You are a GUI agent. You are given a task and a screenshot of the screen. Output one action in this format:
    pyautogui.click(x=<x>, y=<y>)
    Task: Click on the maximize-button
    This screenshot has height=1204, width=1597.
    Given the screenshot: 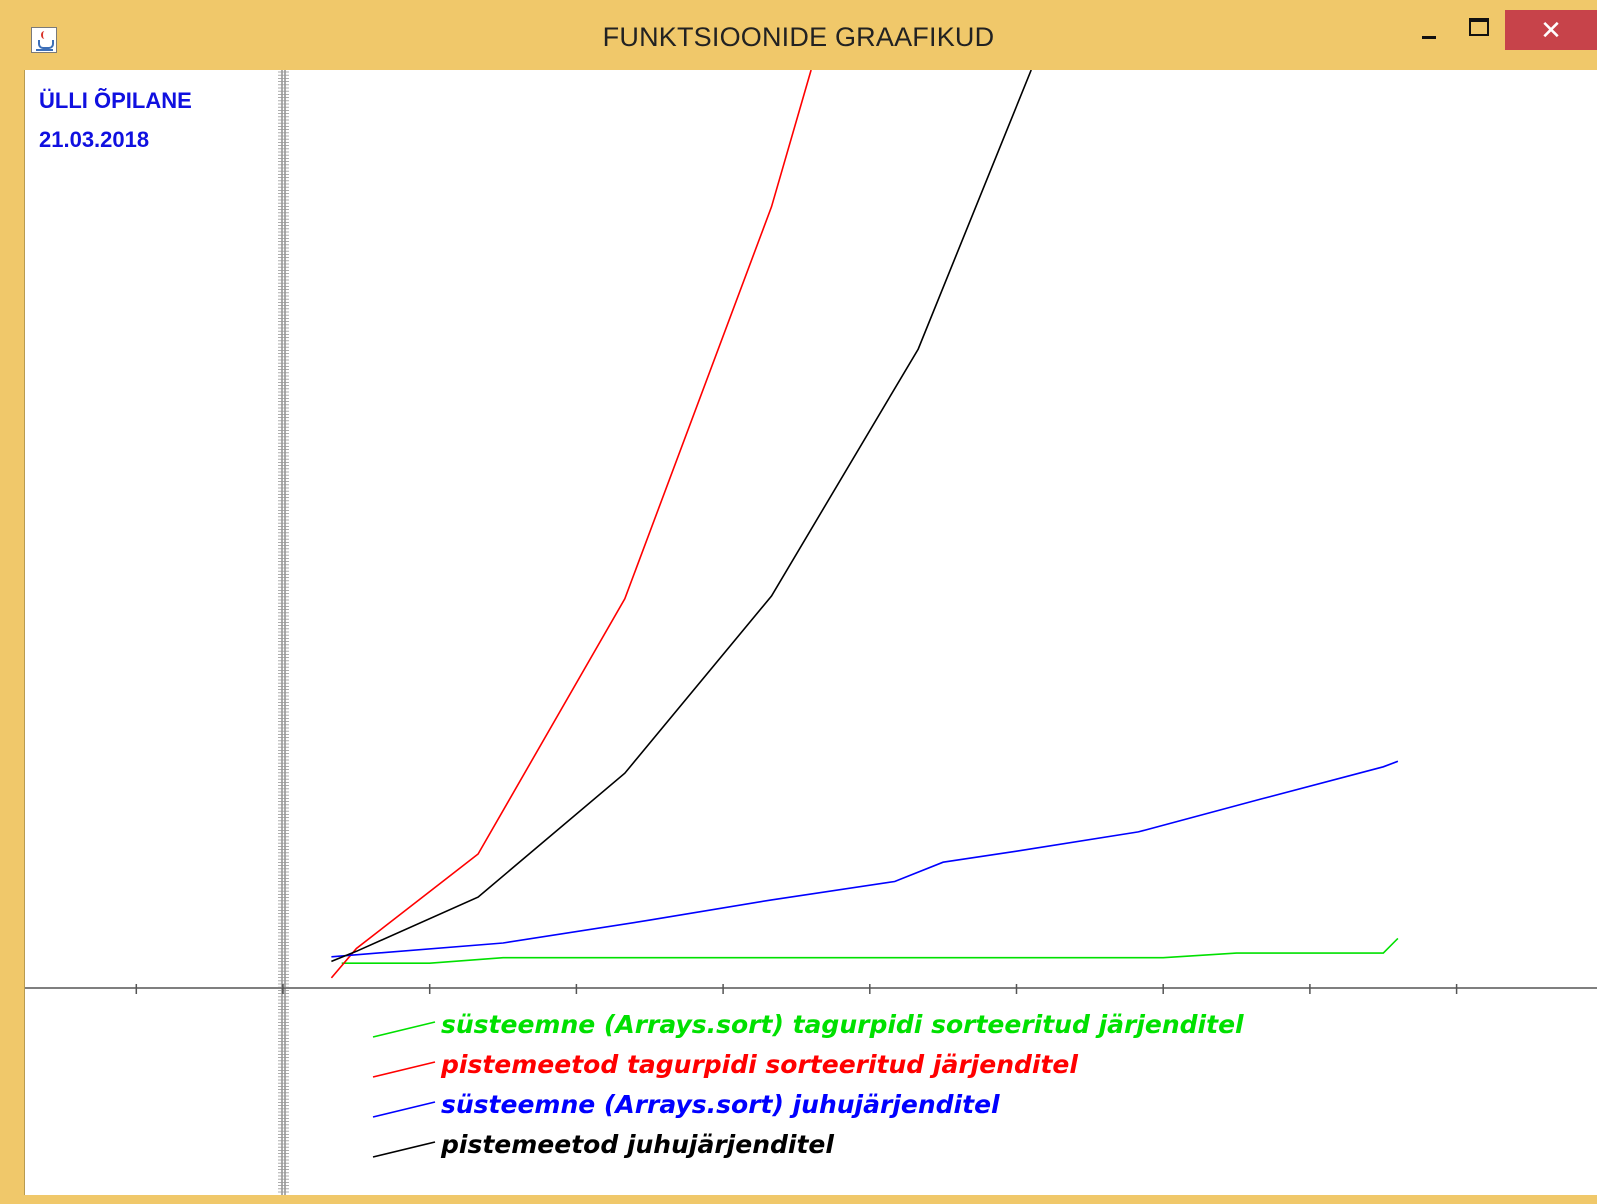 What is the action you would take?
    pyautogui.click(x=1479, y=30)
    